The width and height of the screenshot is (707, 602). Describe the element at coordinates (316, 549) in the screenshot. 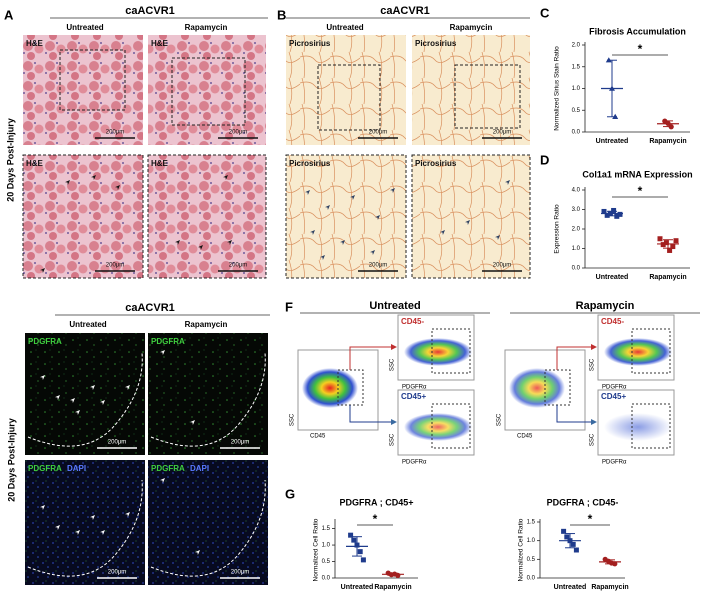

I see `y-axis-label: Normalized Cell Ratio` at that location.